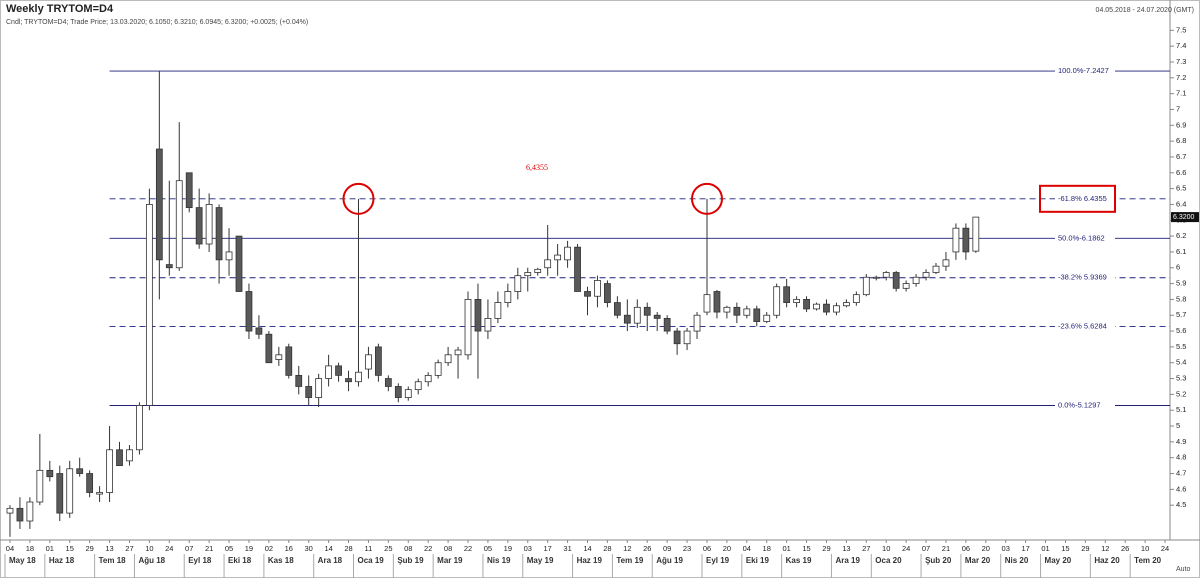 Image resolution: width=1200 pixels, height=578 pixels. I want to click on x-tick-label: 22, so click(428, 548).